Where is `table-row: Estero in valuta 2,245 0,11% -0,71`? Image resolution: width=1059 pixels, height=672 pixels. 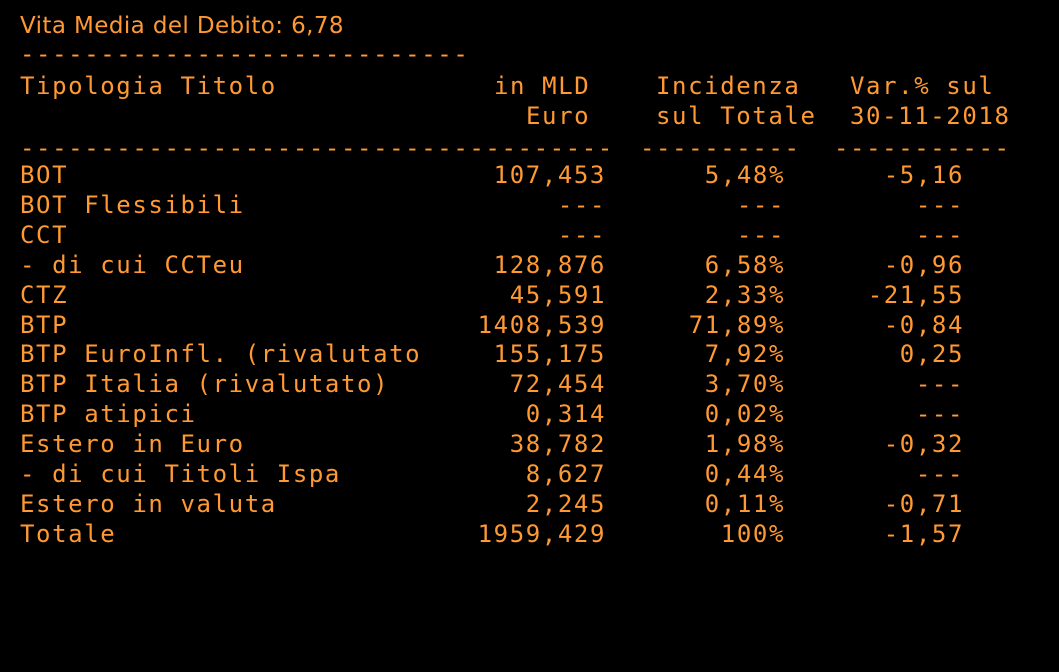 table-row: Estero in valuta 2,245 0,11% -0,71 is located at coordinates (530, 504).